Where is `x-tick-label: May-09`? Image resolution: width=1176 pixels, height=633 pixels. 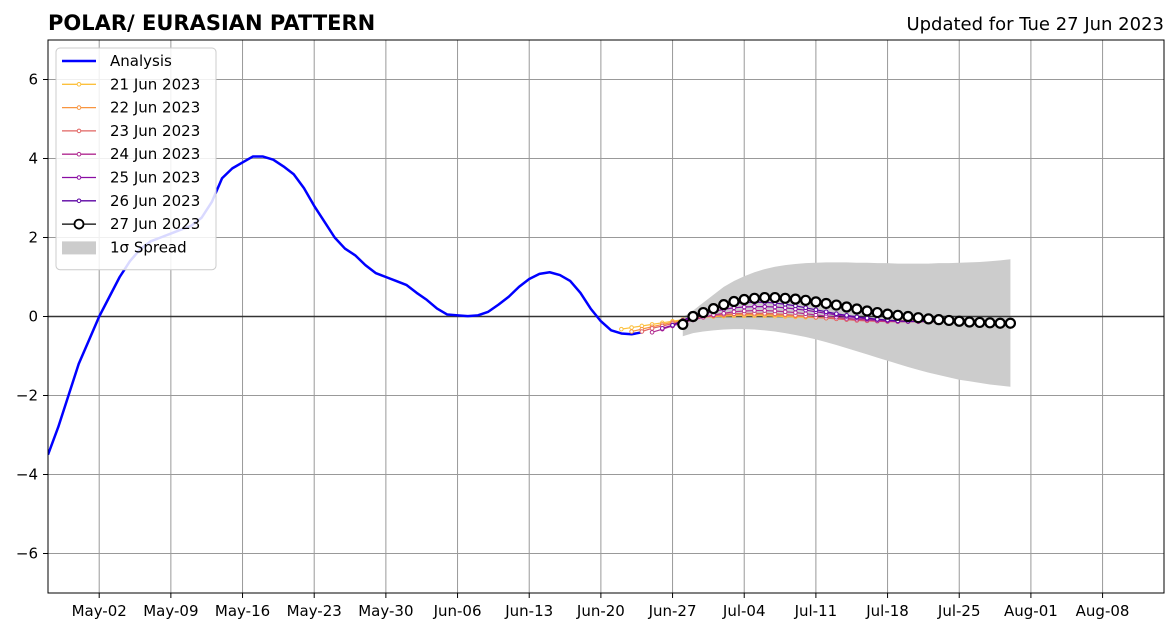 x-tick-label: May-09 is located at coordinates (170, 611).